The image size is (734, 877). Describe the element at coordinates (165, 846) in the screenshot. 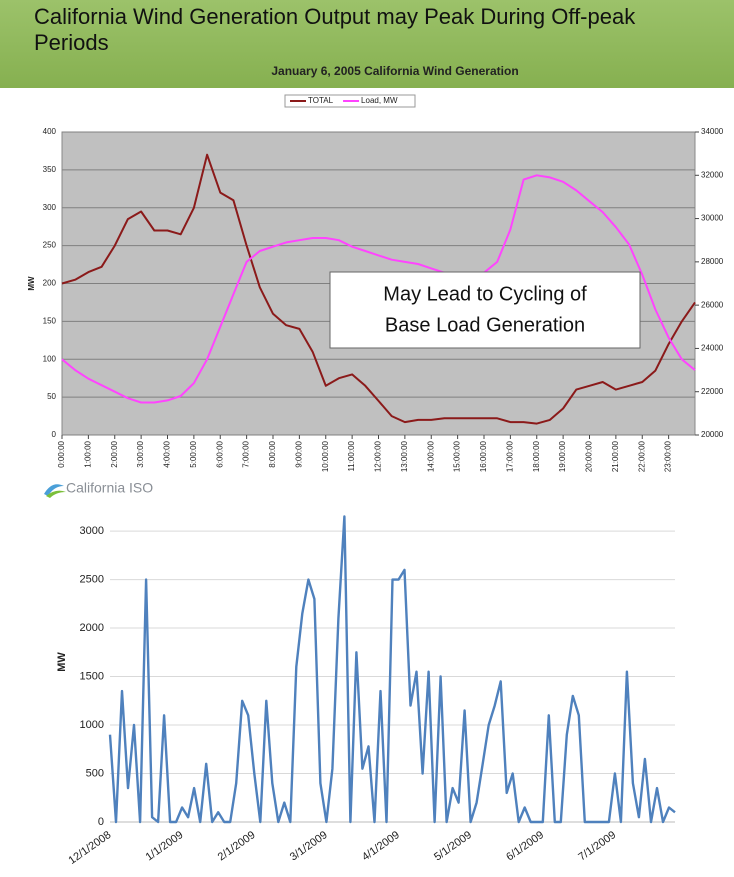

I see `x-tick-label: 1/1/2009` at that location.